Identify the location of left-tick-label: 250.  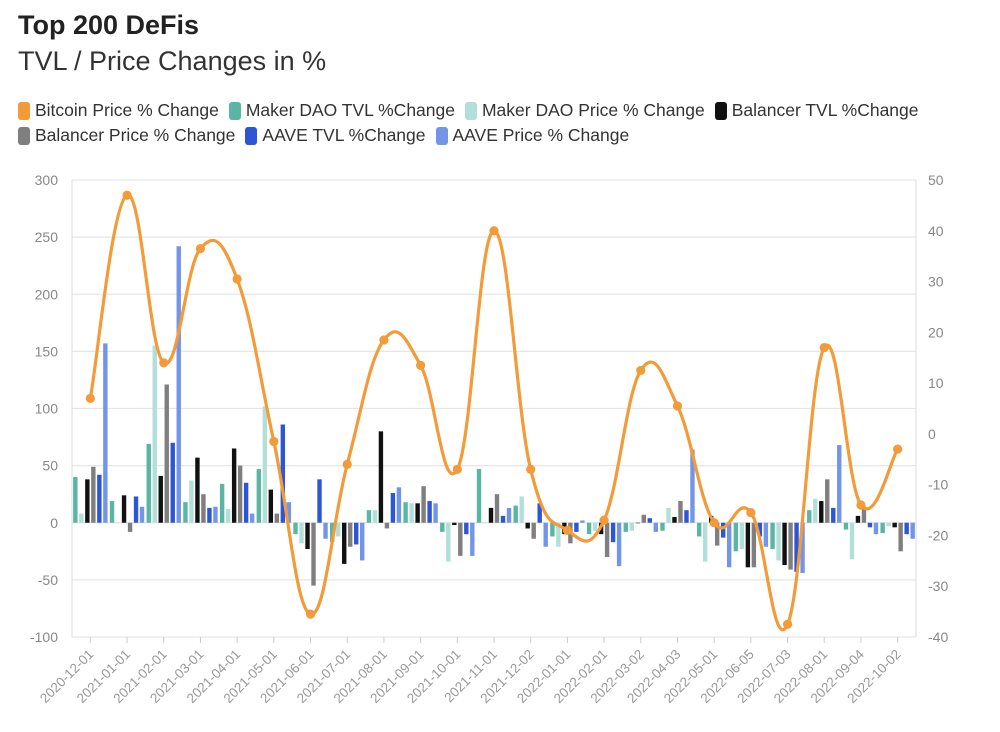
(47, 237).